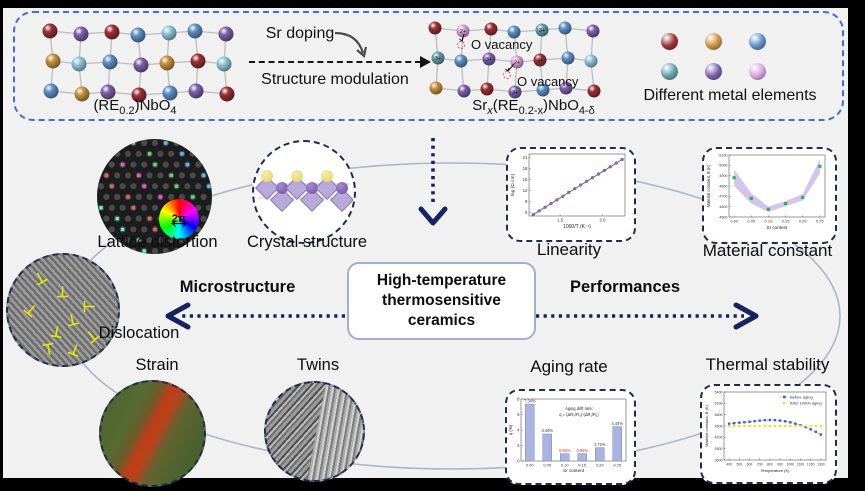  What do you see at coordinates (510, 429) in the screenshot?
I see `svg-text: q (%)` at bounding box center [510, 429].